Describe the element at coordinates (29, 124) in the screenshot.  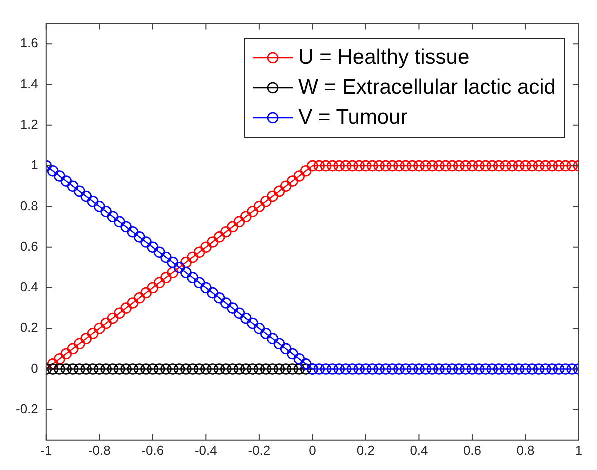
I see `y-tick-label: 1.2` at that location.